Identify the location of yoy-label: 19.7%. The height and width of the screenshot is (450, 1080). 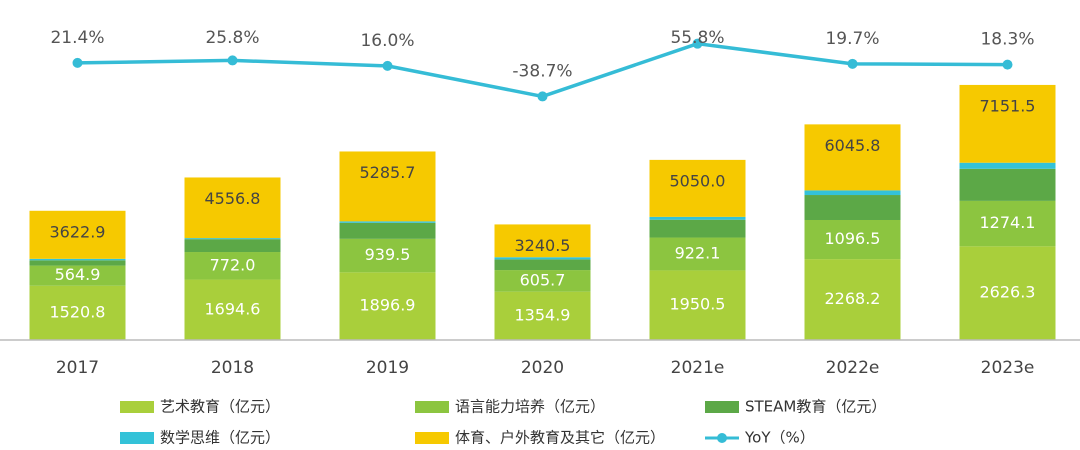
(852, 39).